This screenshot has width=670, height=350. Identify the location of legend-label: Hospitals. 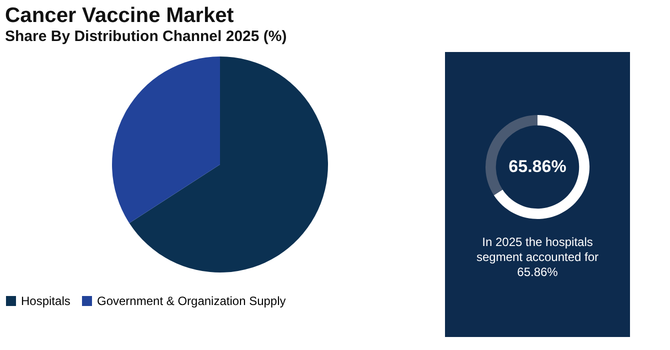
(45, 301).